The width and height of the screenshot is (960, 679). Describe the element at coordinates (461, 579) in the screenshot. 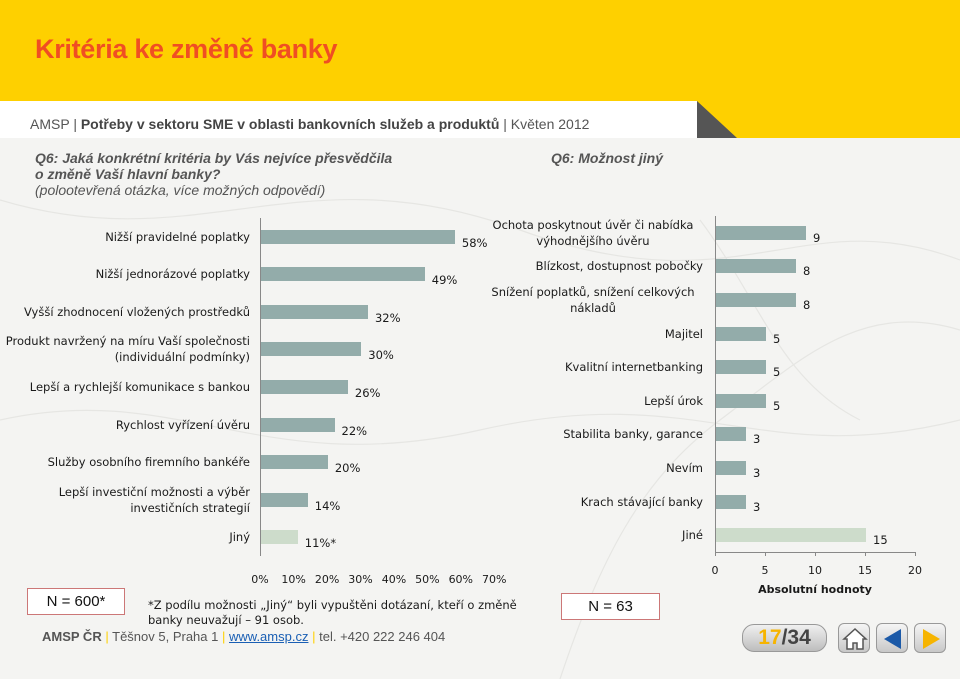

I see `left-chart-x-tick: 60%` at that location.